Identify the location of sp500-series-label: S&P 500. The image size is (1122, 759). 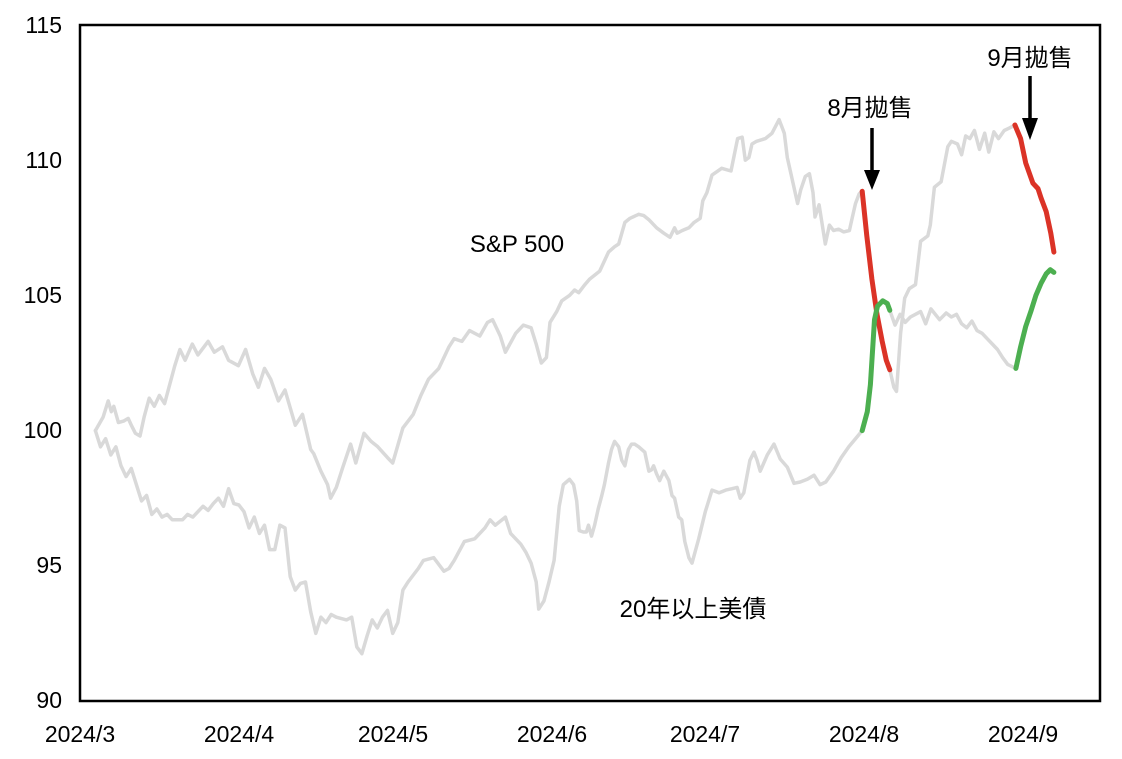
(517, 244).